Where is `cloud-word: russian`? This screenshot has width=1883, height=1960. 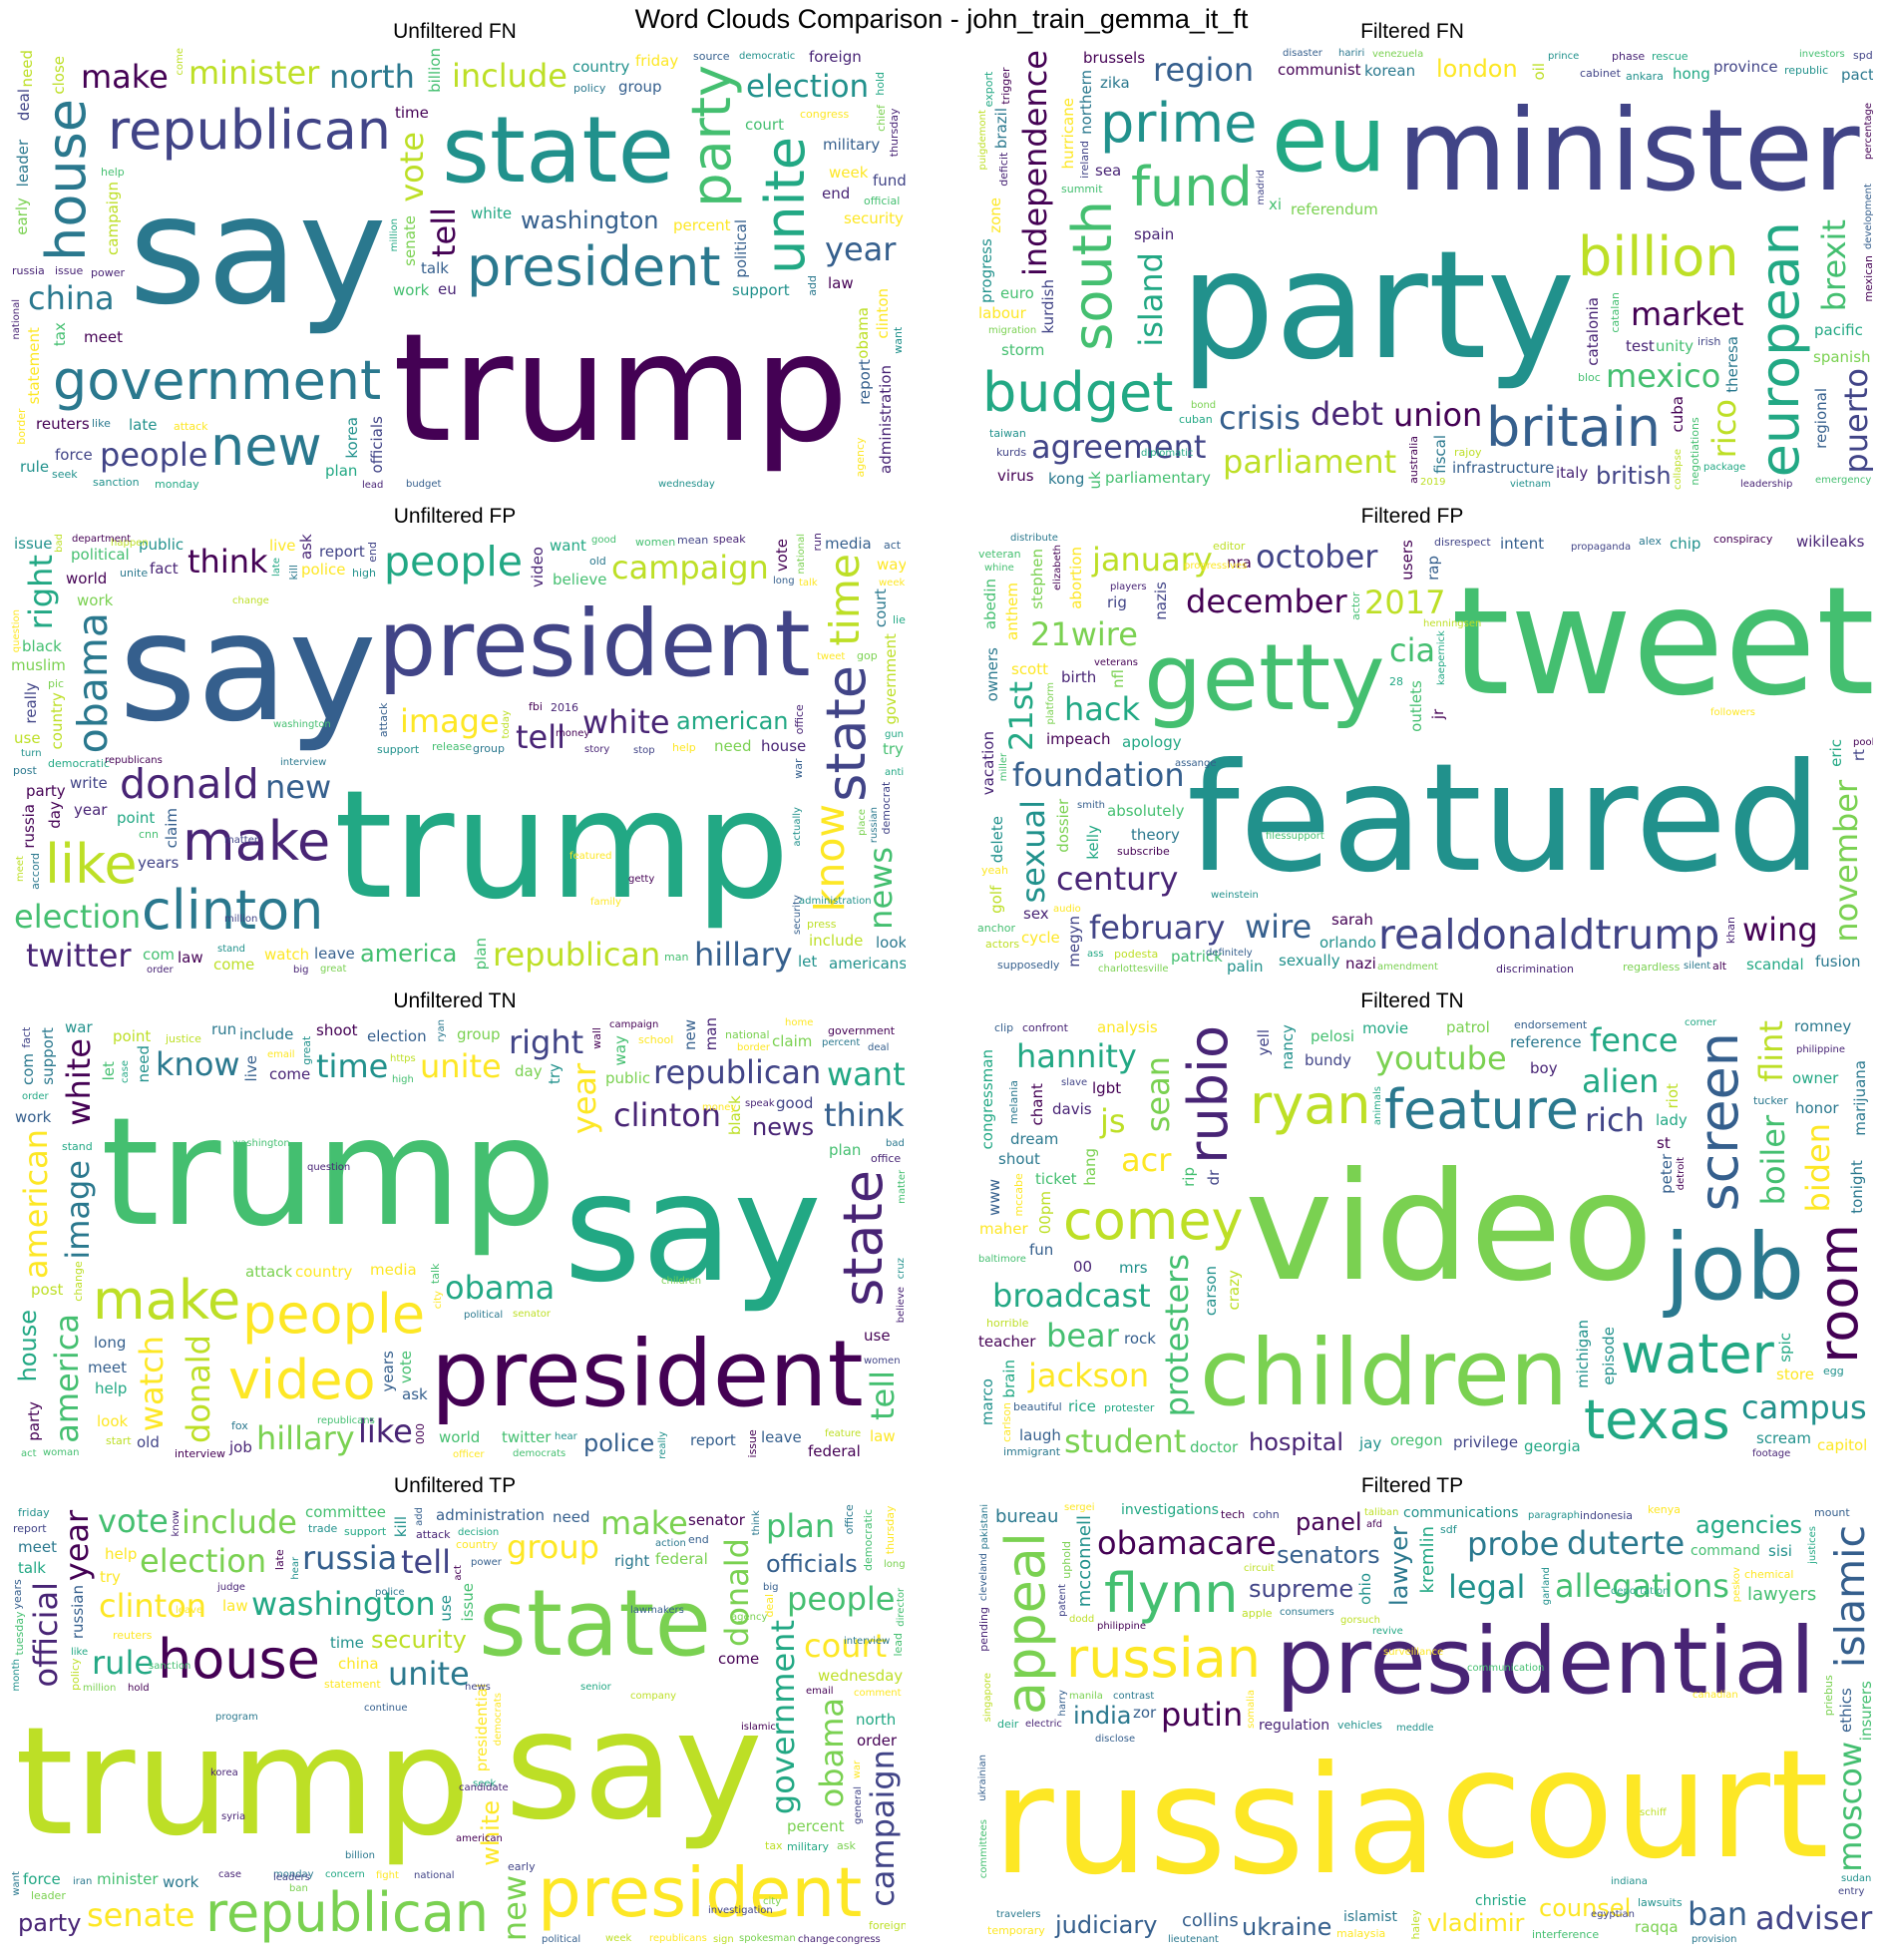 cloud-word: russian is located at coordinates (1163, 1659).